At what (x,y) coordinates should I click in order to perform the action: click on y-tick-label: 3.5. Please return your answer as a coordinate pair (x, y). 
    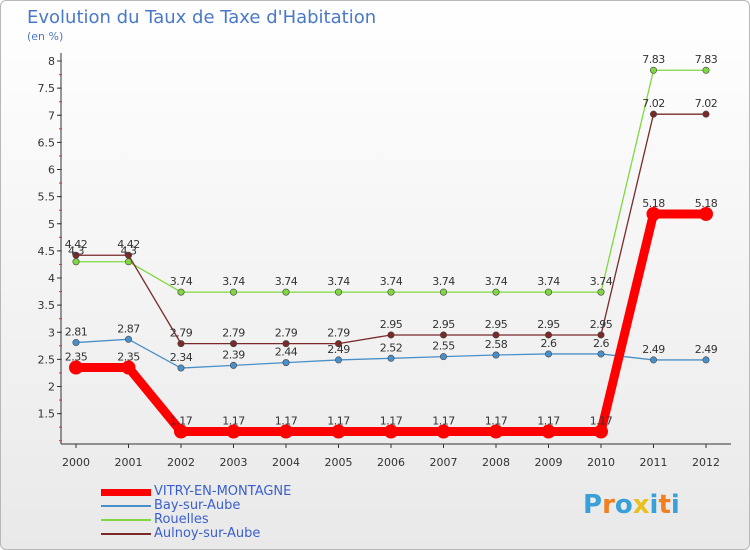
    Looking at the image, I should click on (47, 305).